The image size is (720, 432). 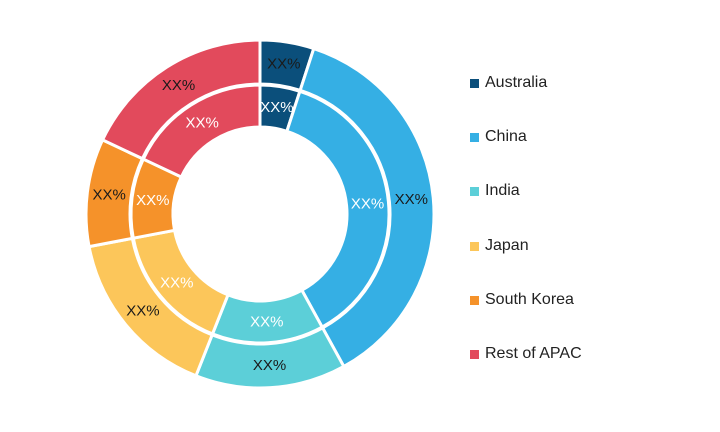 I want to click on legend-swatch-india, so click(x=474, y=191).